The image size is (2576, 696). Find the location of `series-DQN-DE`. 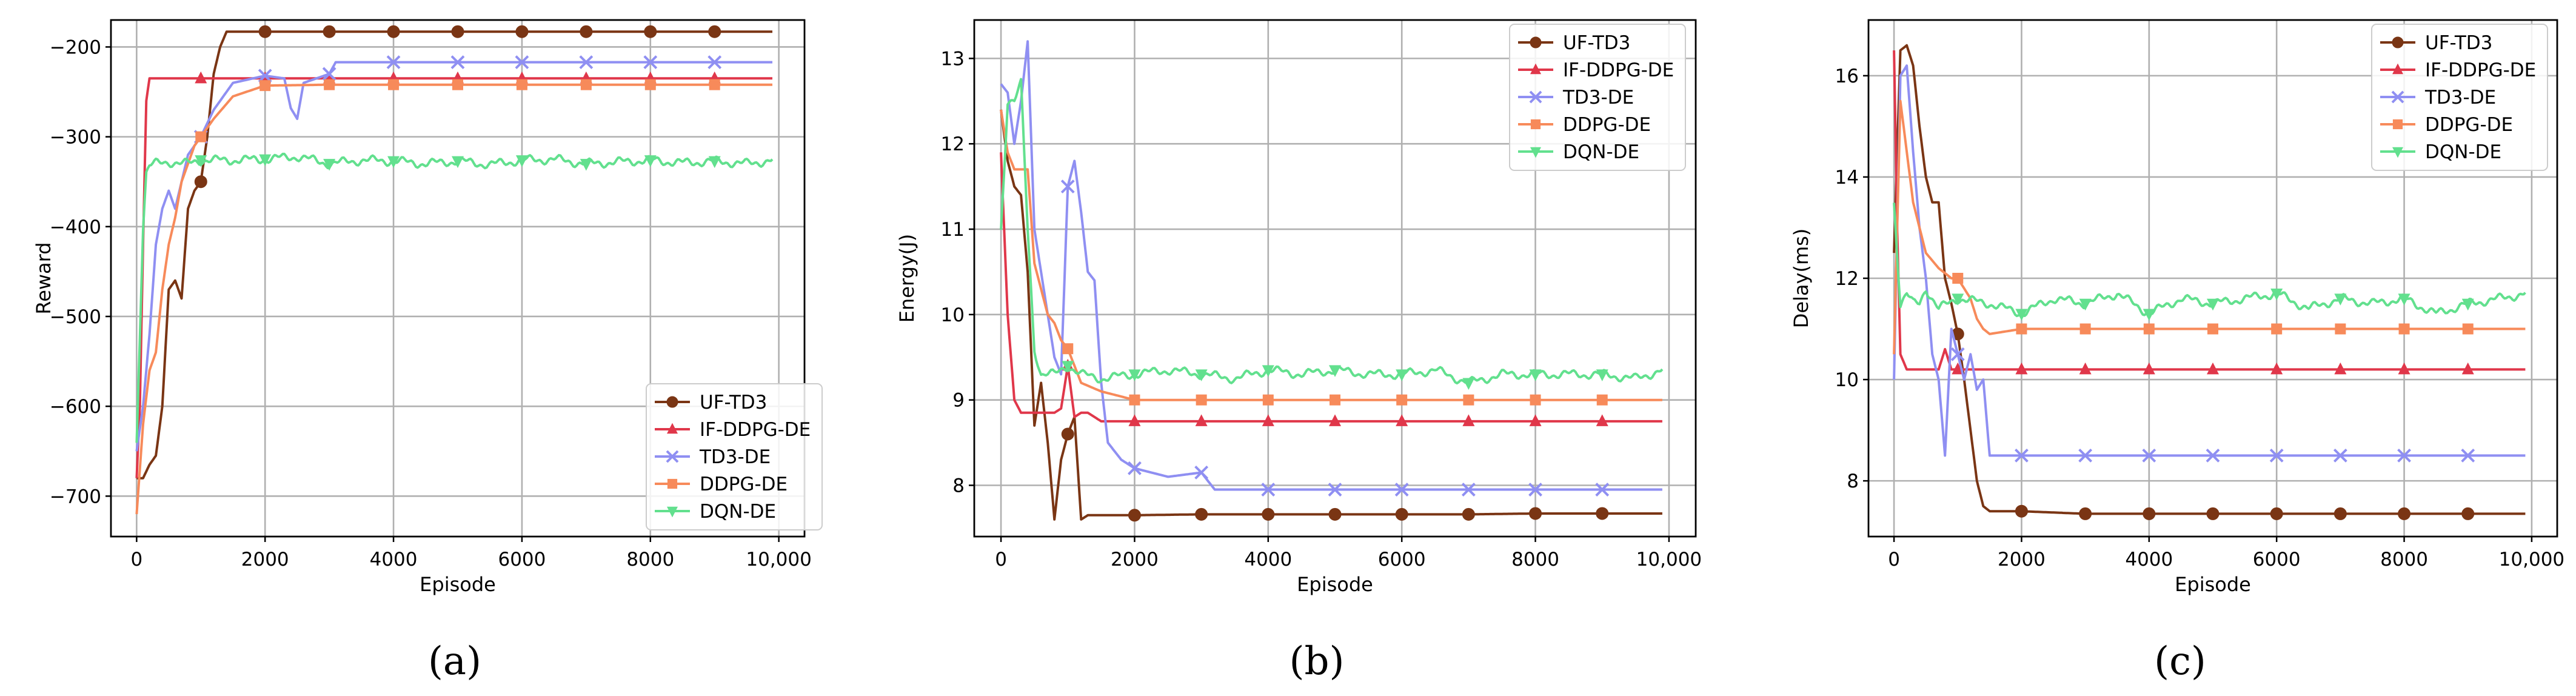

series-DQN-DE is located at coordinates (454, 297).